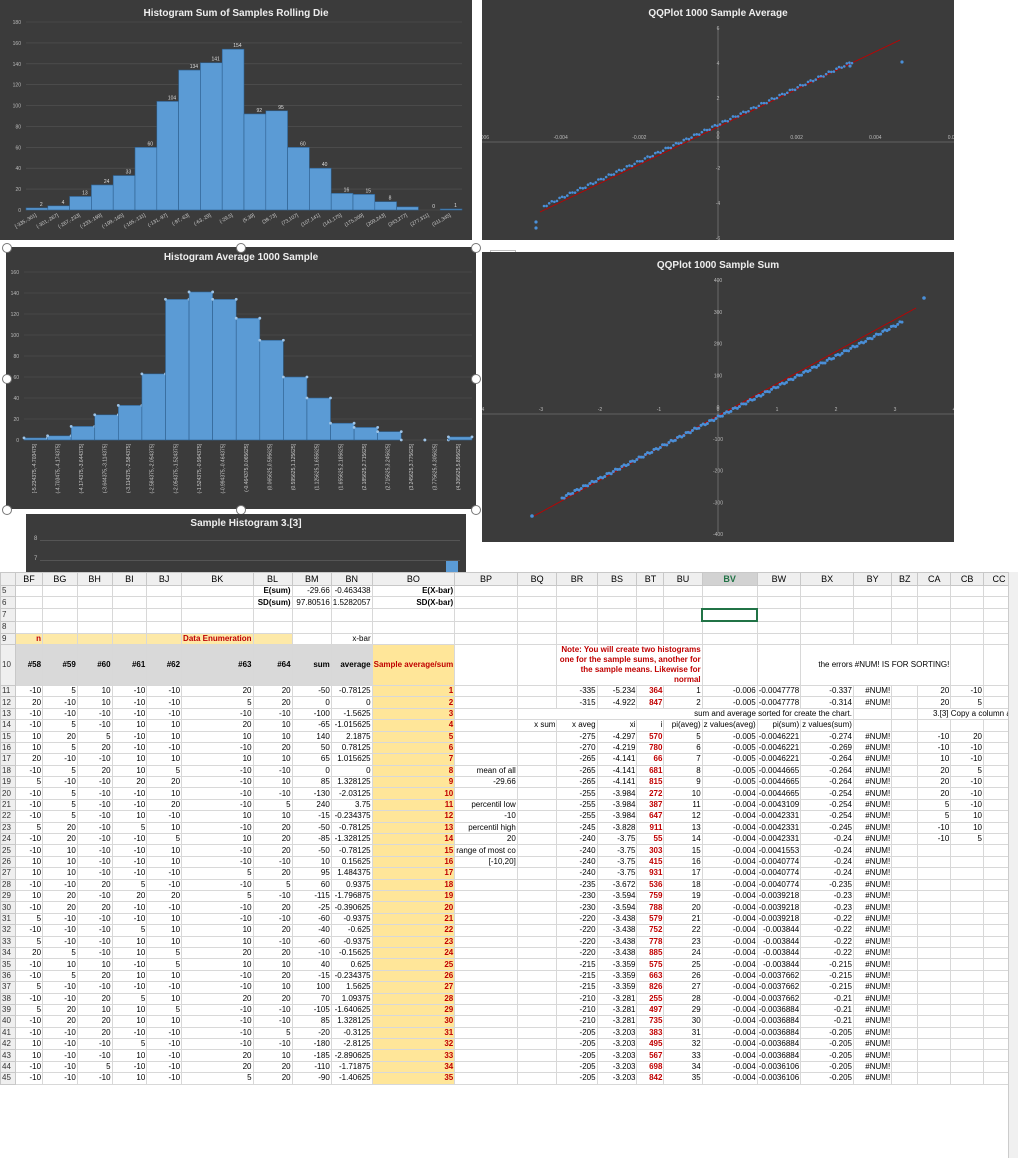  Describe the element at coordinates (577, 941) in the screenshot. I see `cell: -220` at that location.